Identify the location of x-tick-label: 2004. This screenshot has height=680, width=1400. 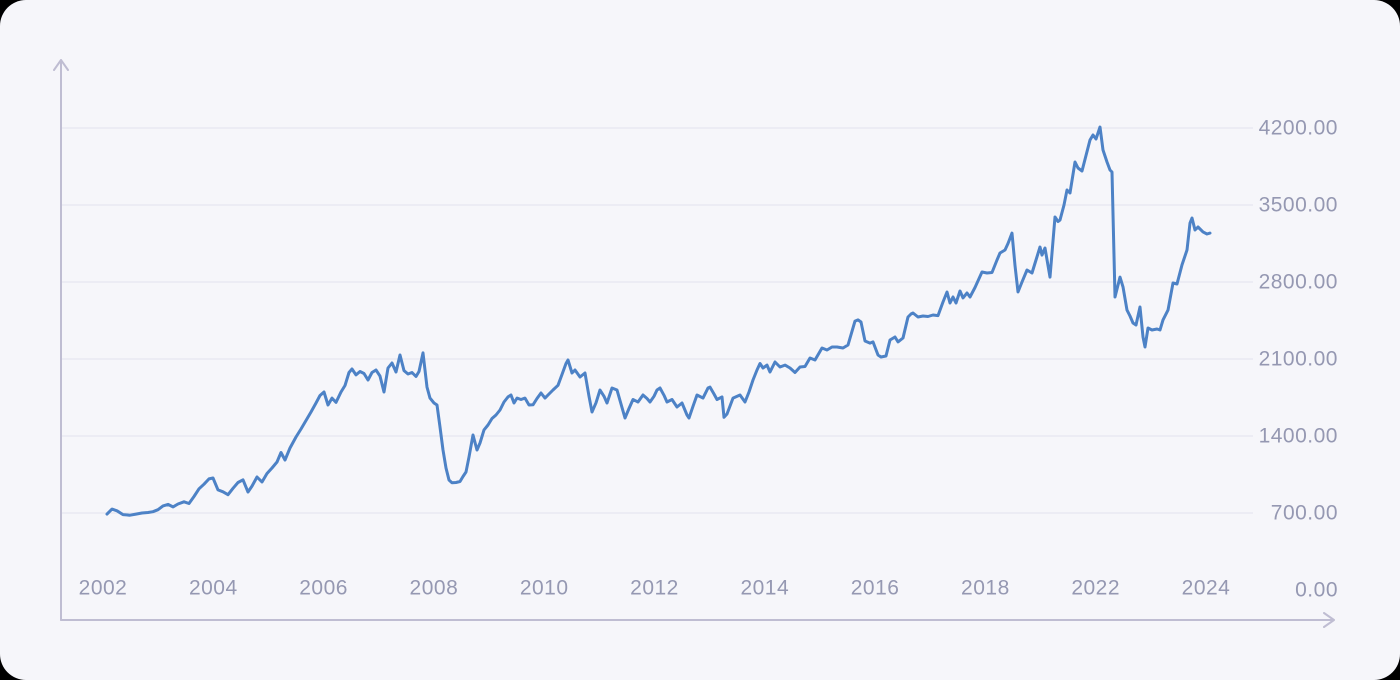
(213, 588).